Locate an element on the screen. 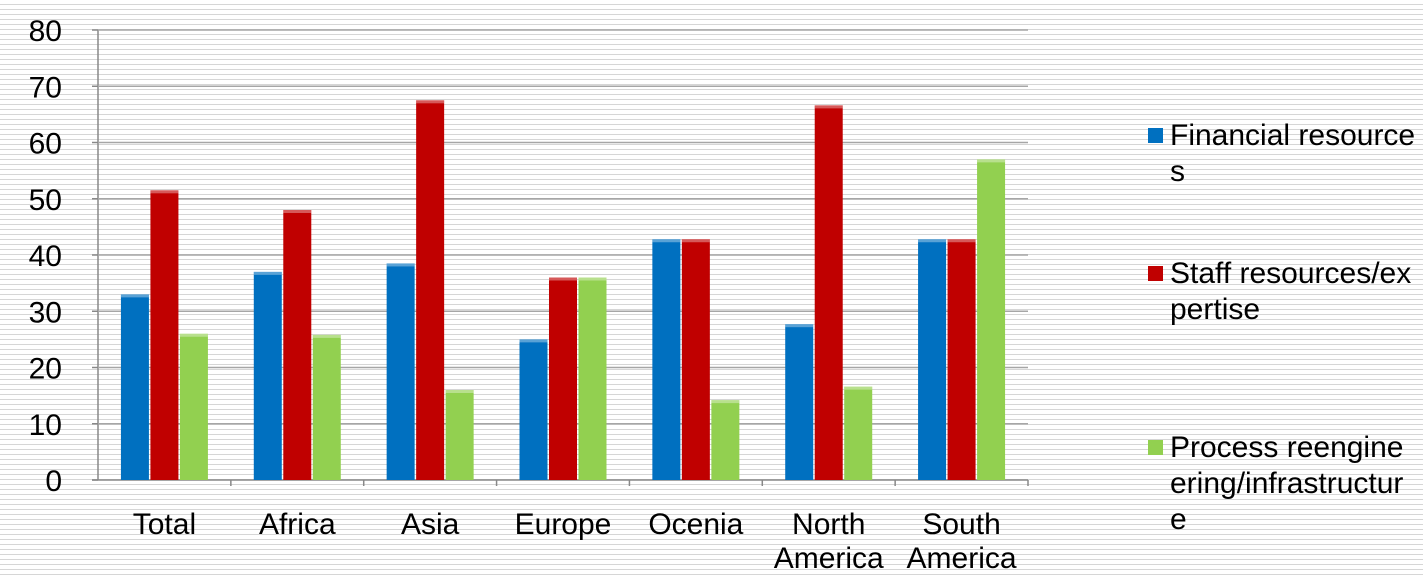 The height and width of the screenshot is (576, 1423). y-tick-label: 50 is located at coordinates (45, 200).